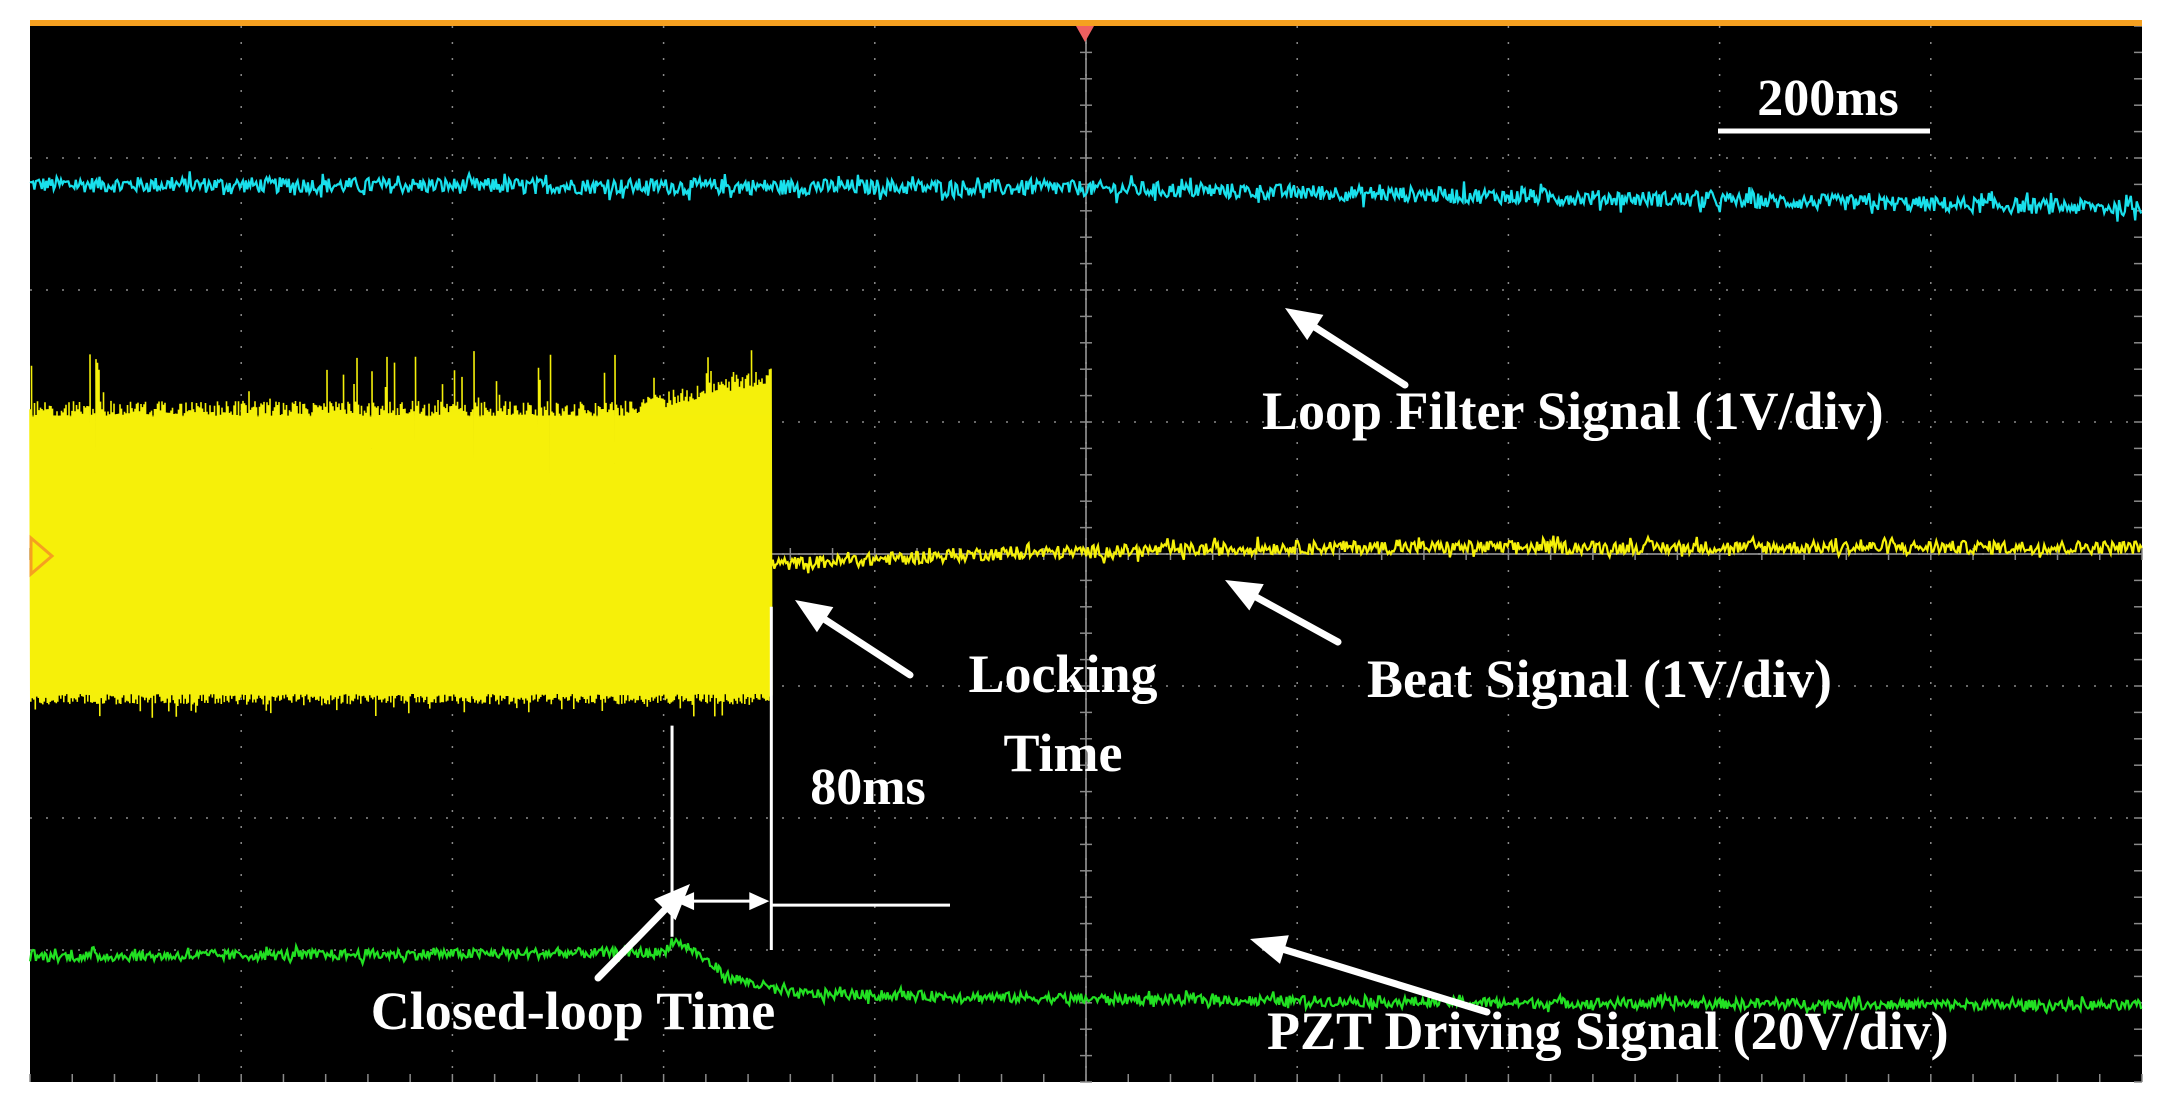  Describe the element at coordinates (1062, 674) in the screenshot. I see `locking-time-label-line1: Locking` at that location.